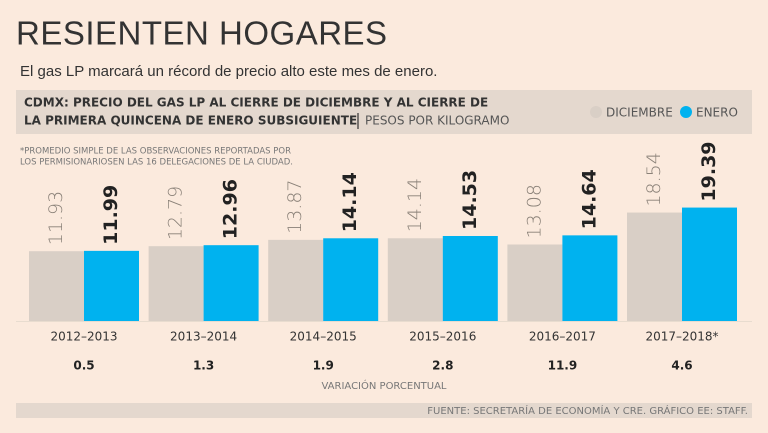 This screenshot has width=768, height=433. Describe the element at coordinates (654, 179) in the screenshot. I see `value-label: 18.54` at that location.